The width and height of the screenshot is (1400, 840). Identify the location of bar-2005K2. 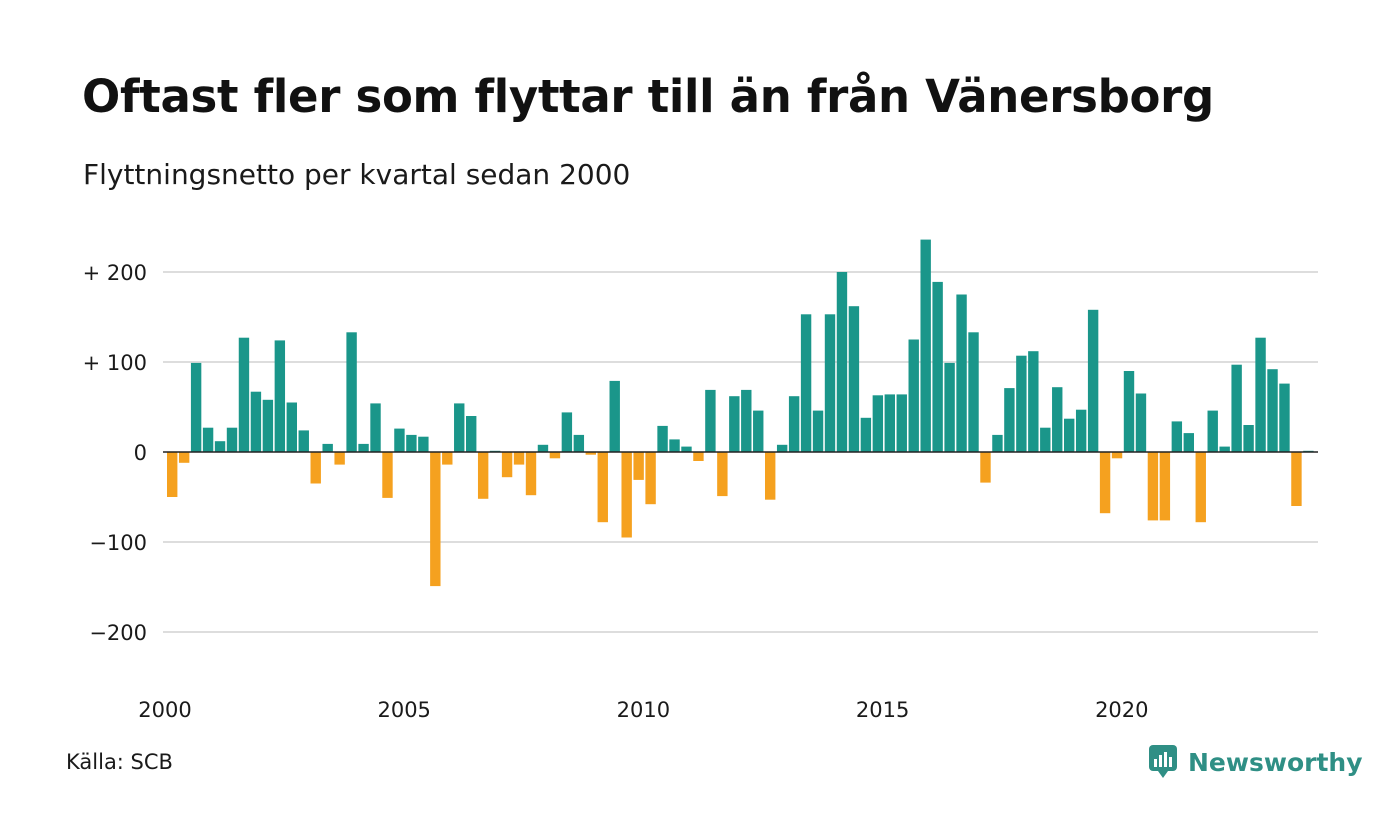
(423, 444).